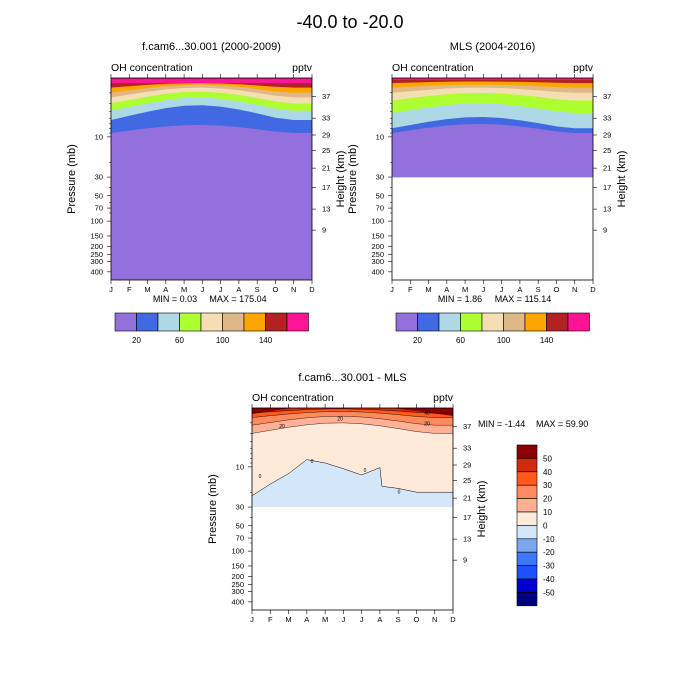  What do you see at coordinates (549, 592) in the screenshot?
I see `colorbar-label: -50` at bounding box center [549, 592].